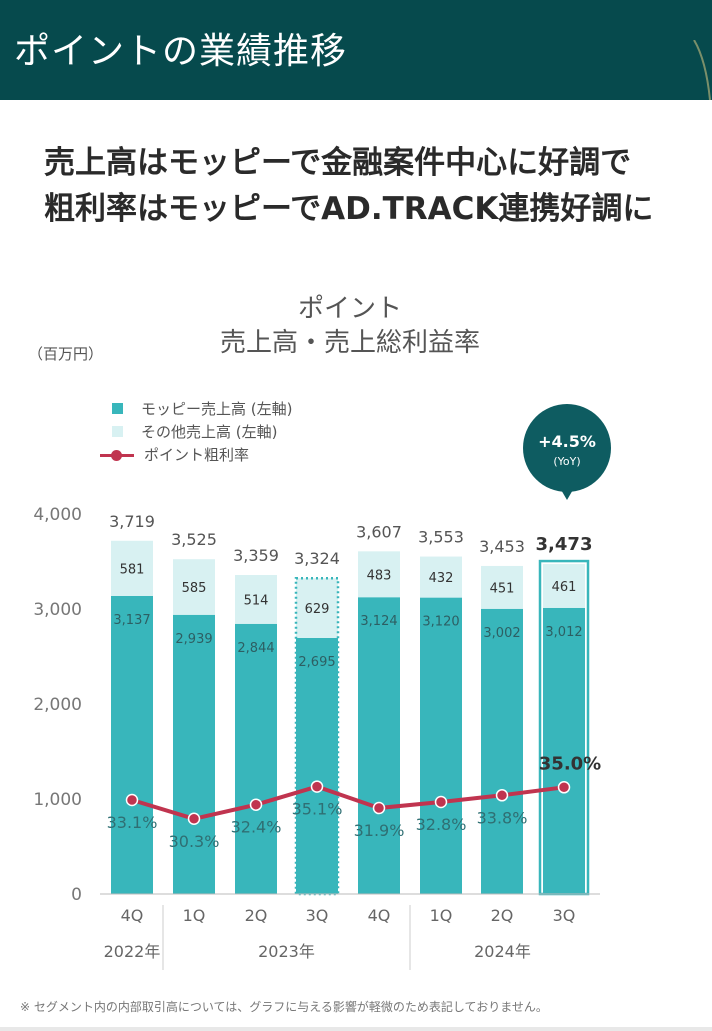  What do you see at coordinates (567, 452) in the screenshot?
I see `yoy-bubble: +4.5% (YoY)` at bounding box center [567, 452].